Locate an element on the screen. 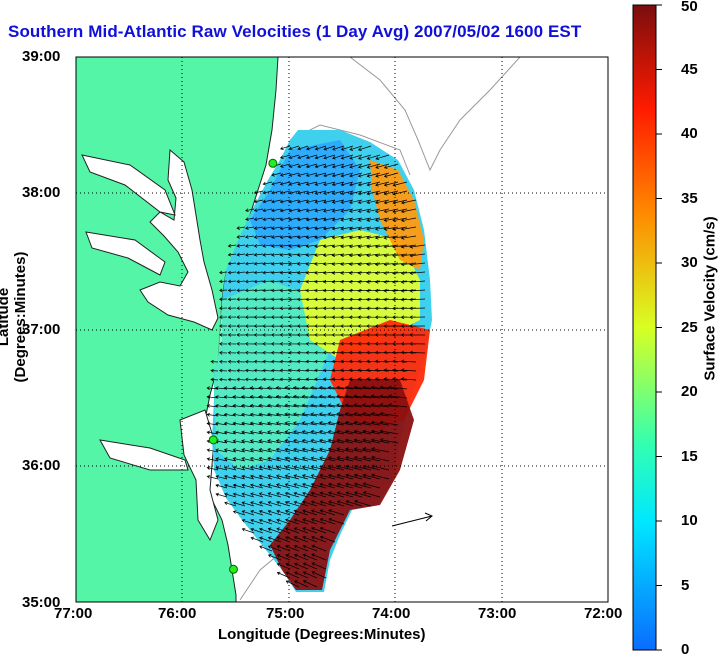  bathymetry-contour is located at coordinates (435, 114).